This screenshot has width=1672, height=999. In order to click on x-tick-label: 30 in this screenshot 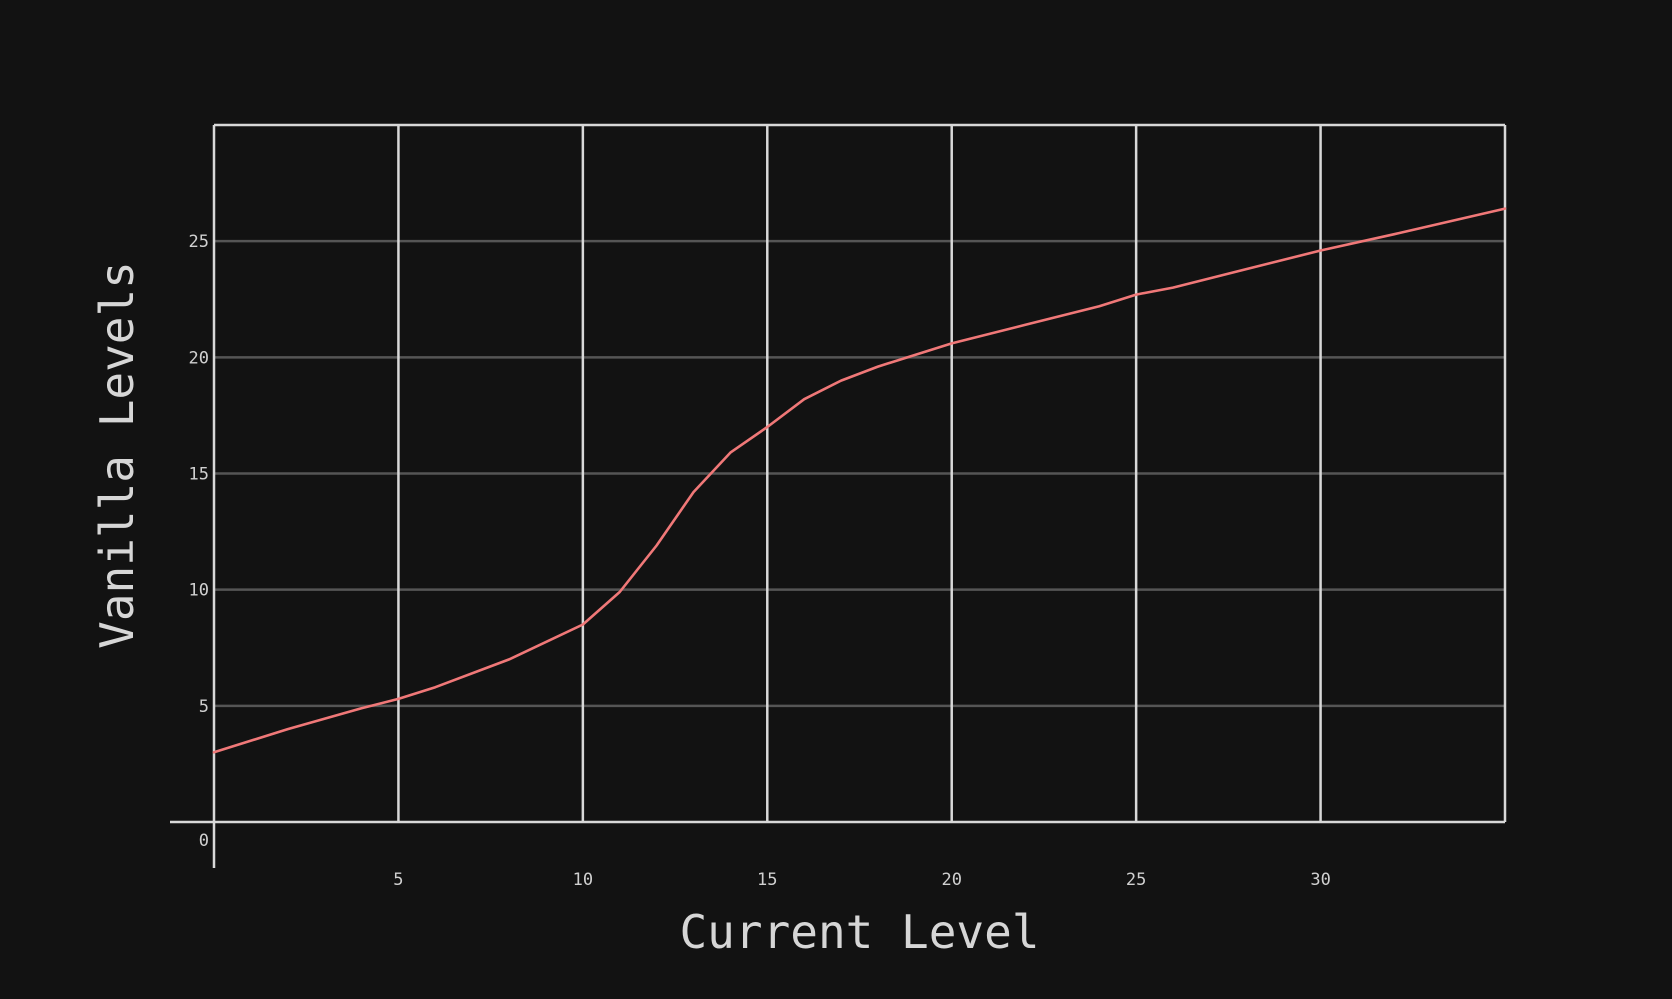, I will do `click(1320, 880)`.